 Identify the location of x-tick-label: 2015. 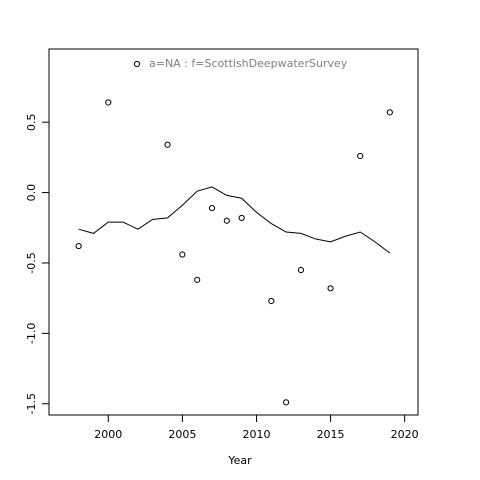
(331, 434).